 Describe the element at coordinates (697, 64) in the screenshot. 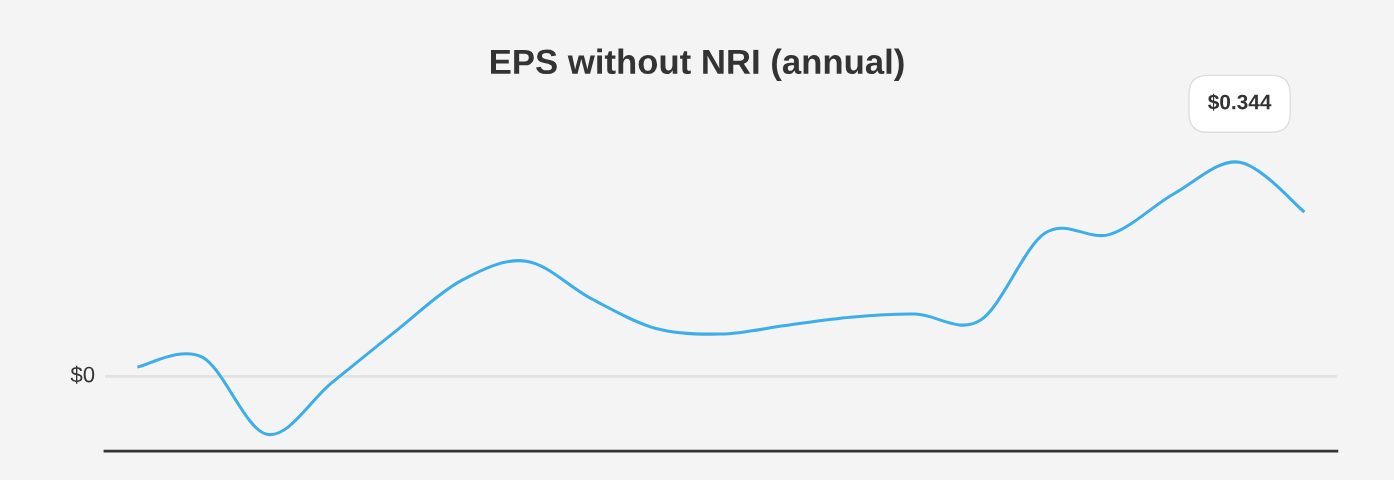

I see `chart-title: EPS without NRI (annual)` at that location.